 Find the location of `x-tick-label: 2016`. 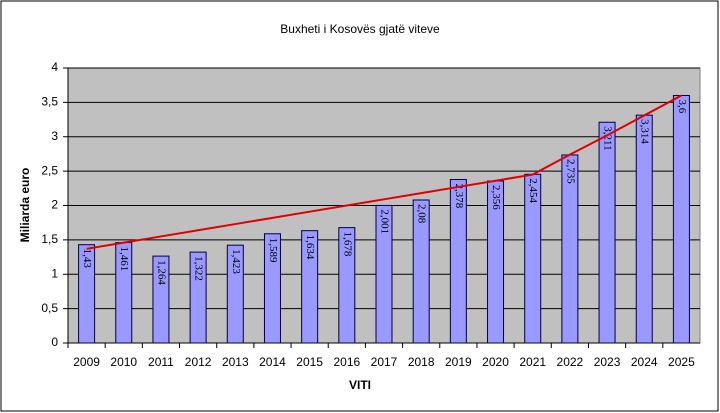

x-tick-label: 2016 is located at coordinates (346, 362).